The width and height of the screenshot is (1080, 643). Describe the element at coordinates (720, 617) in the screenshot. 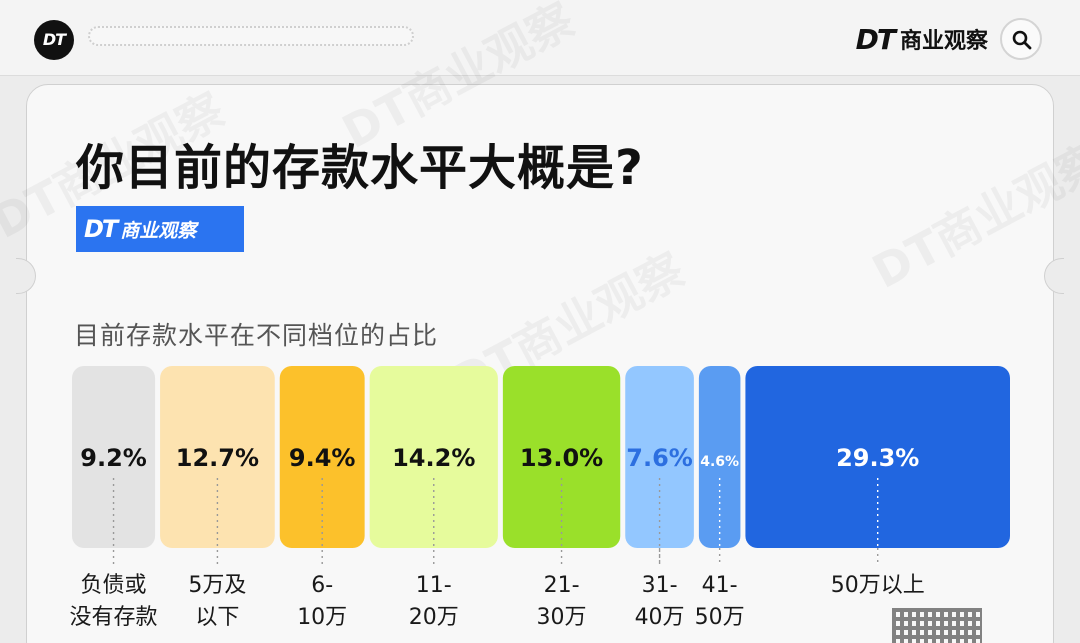

I see `category-label: 50万` at that location.